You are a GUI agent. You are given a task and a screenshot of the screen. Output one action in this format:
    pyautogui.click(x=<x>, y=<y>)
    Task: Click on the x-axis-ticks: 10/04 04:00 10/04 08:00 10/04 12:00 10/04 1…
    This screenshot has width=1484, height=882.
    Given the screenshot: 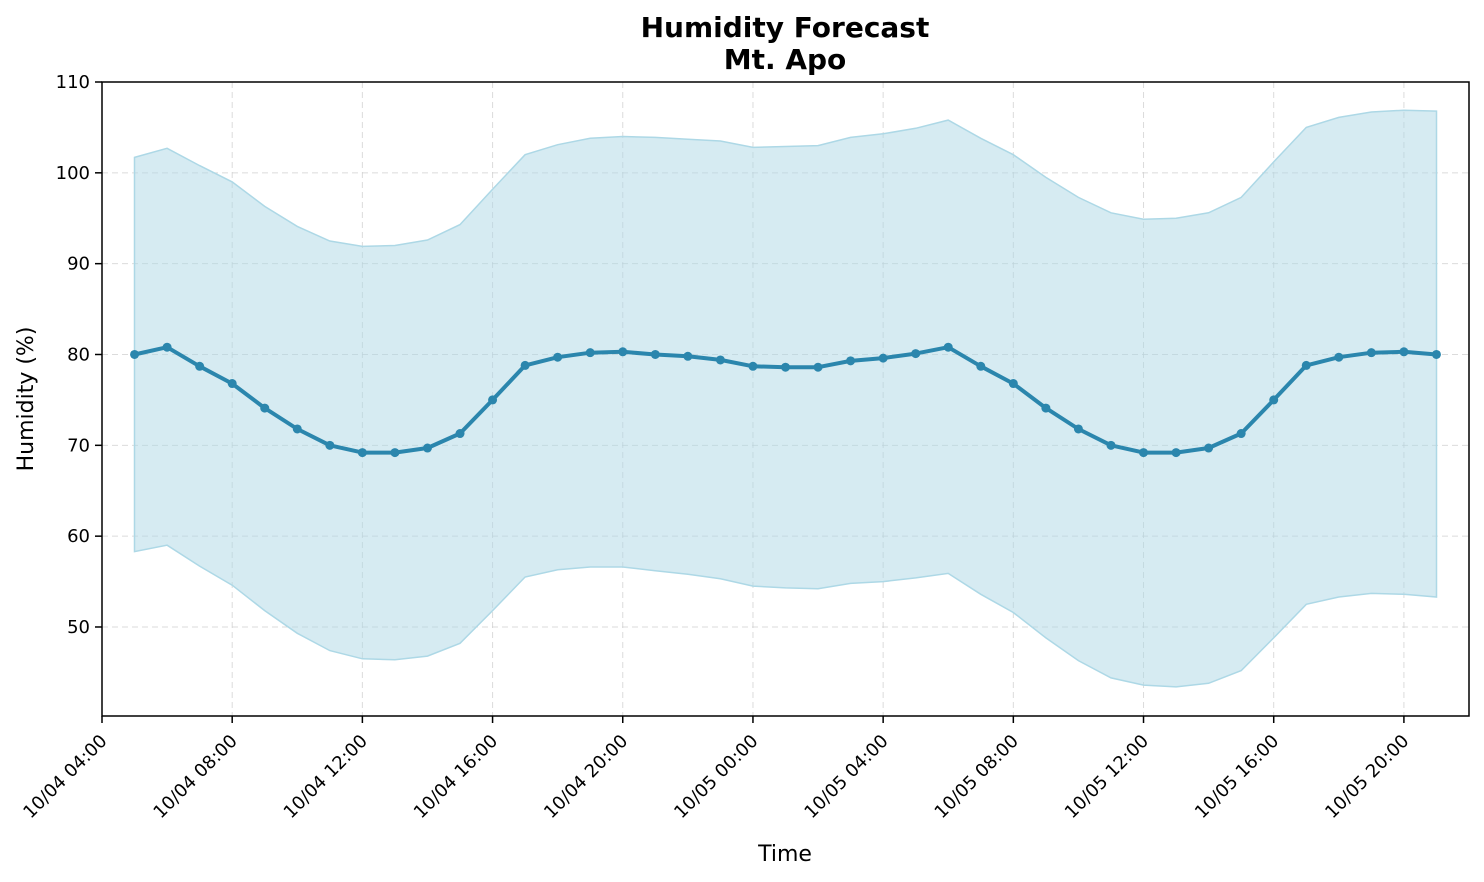 What is the action you would take?
    pyautogui.click(x=716, y=769)
    